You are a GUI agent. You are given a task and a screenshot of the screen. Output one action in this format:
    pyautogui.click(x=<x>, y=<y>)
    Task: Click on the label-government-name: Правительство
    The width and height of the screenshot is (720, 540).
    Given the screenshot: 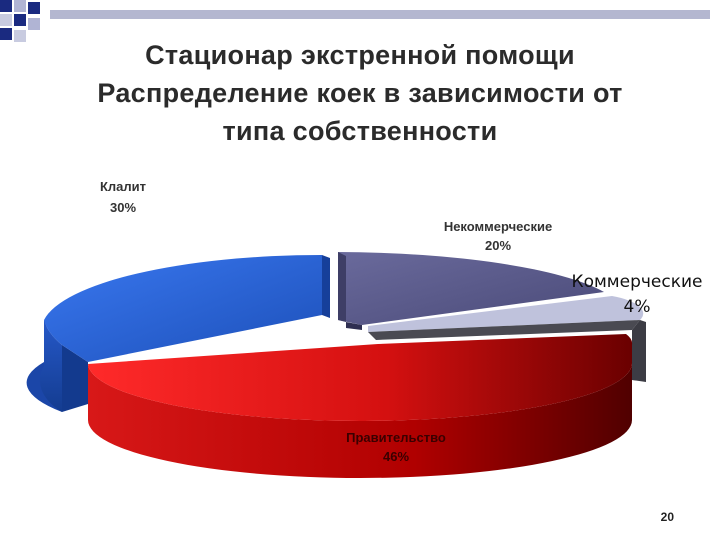 What is the action you would take?
    pyautogui.click(x=396, y=437)
    